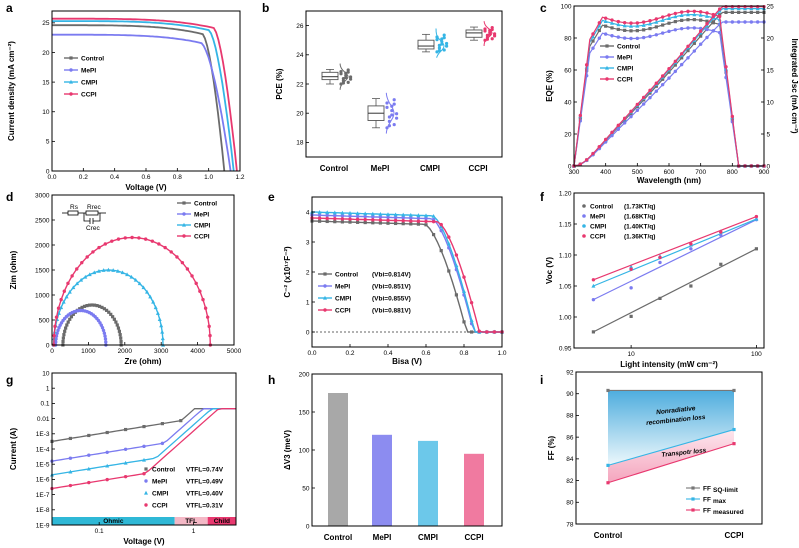 Image resolution: width=799 pixels, height=548 pixels. What do you see at coordinates (146, 505) in the screenshot?
I see `panel-g-legend-marker` at bounding box center [146, 505].